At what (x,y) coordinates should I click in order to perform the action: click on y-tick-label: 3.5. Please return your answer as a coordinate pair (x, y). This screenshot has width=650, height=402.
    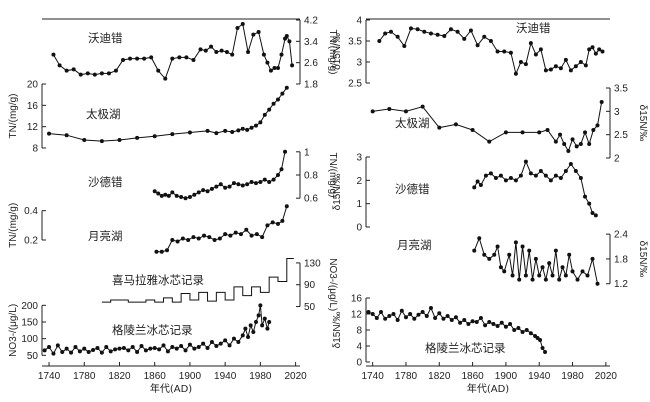
    Looking at the image, I should click on (355, 42).